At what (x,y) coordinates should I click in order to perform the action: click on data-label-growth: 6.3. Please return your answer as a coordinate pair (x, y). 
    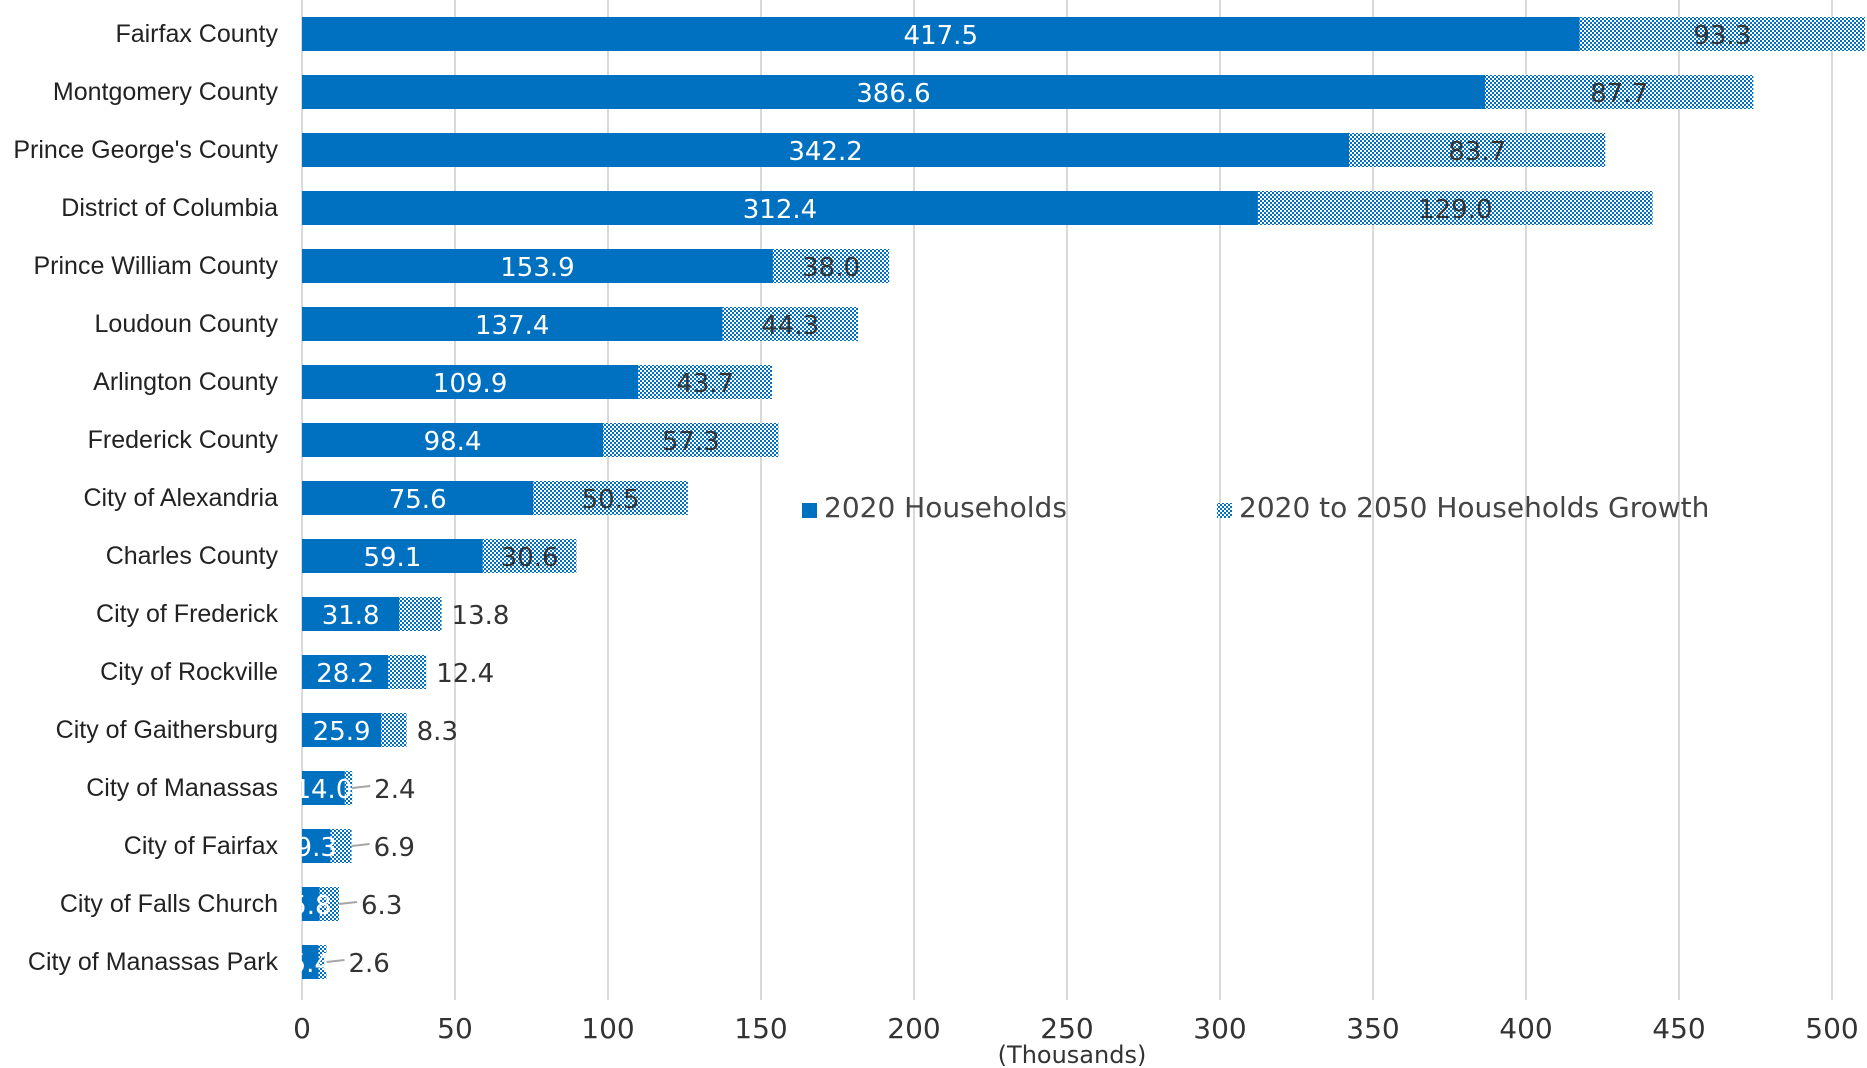
    Looking at the image, I should click on (381, 906).